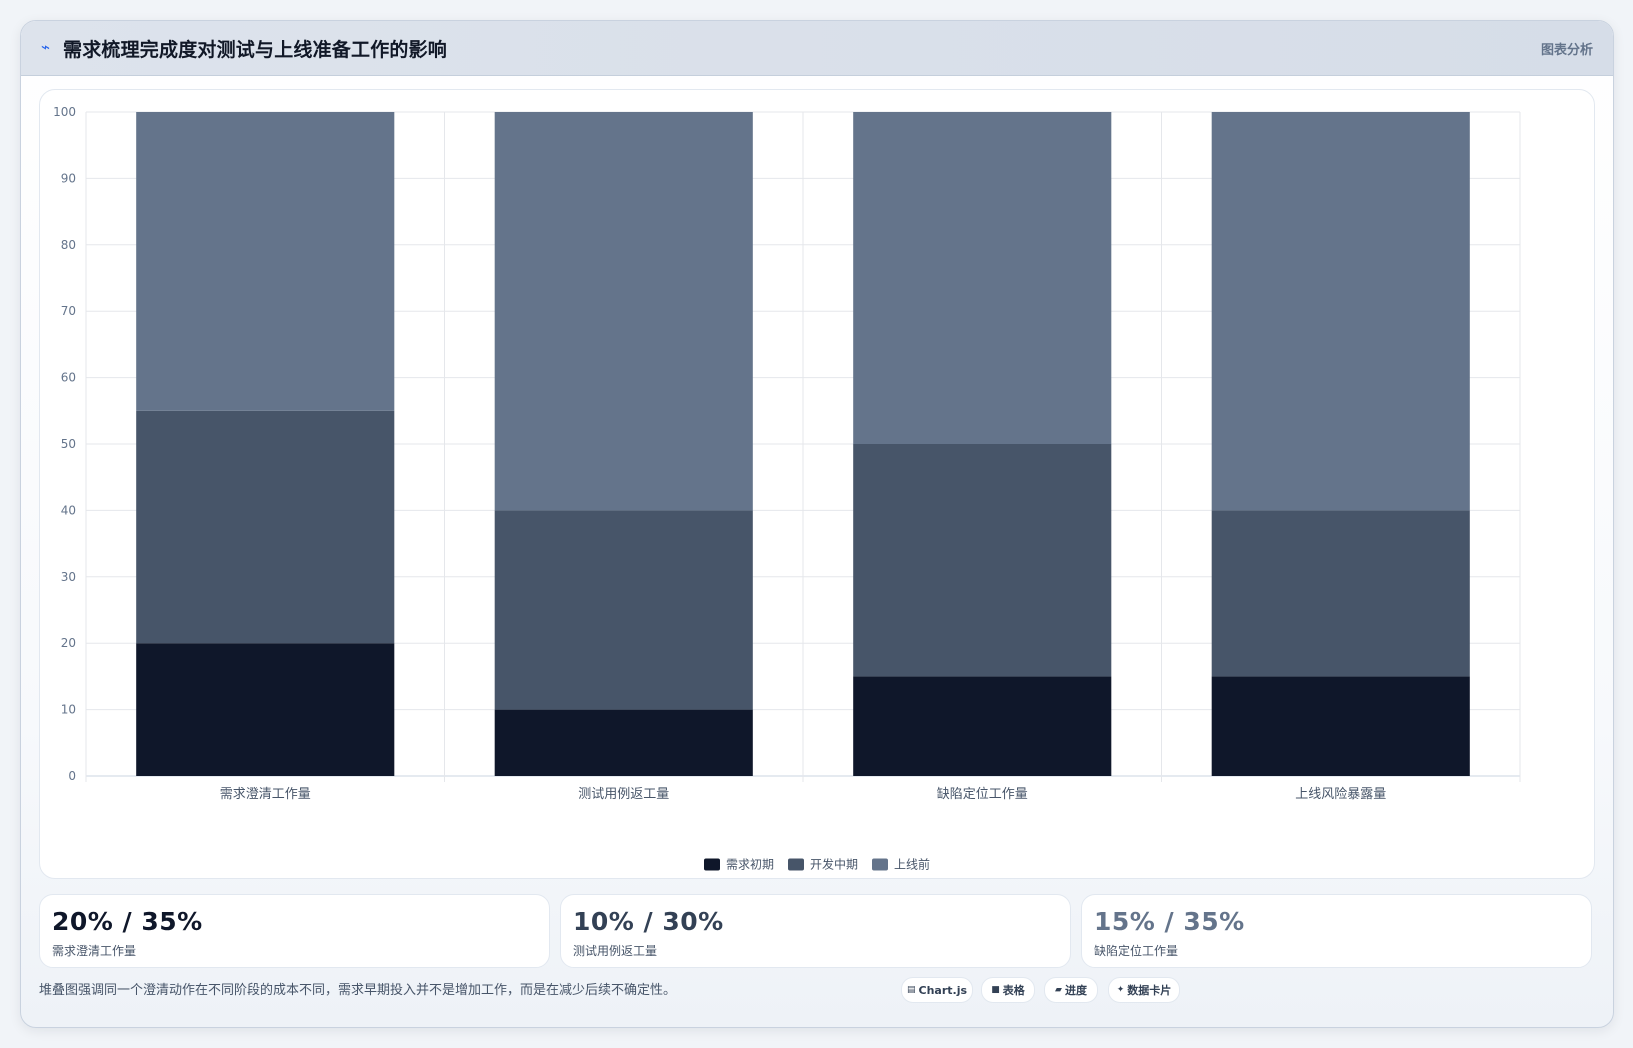 The height and width of the screenshot is (1048, 1633). I want to click on x-tick-label: 缺陷定位工作量, so click(982, 794).